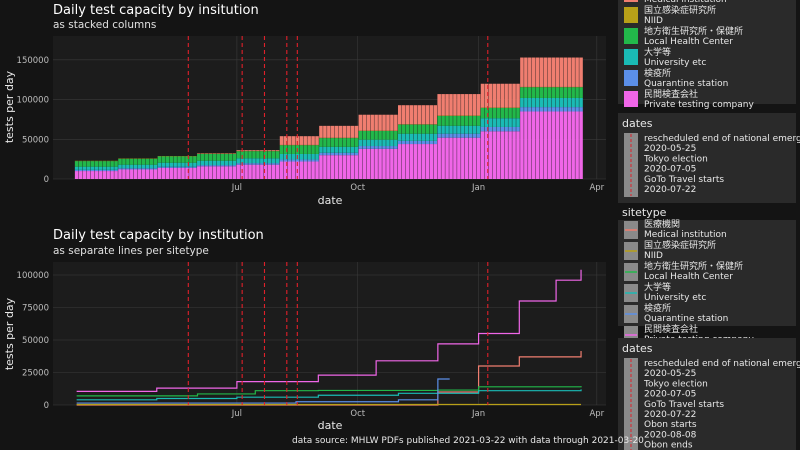  What do you see at coordinates (722, 364) in the screenshot?
I see `dates-legend-entry: rescheduled end of national emergenc` at bounding box center [722, 364].